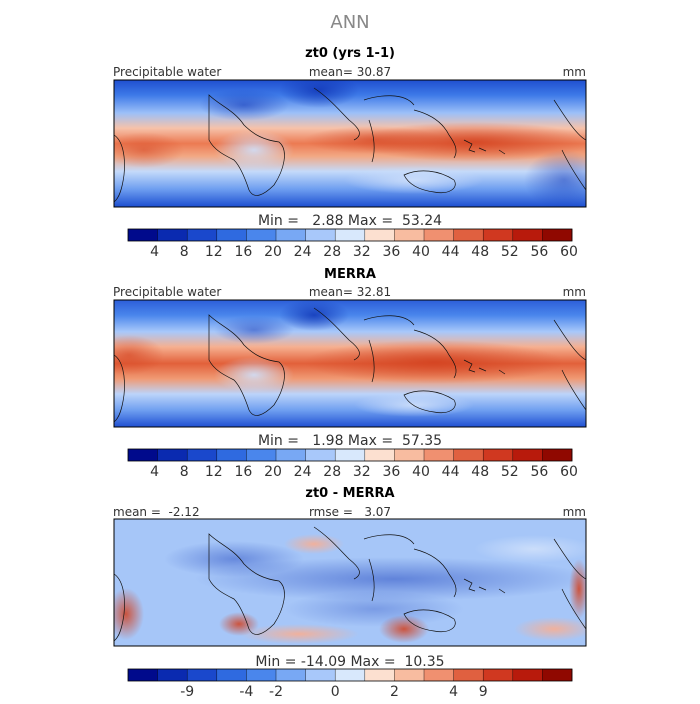  Describe the element at coordinates (350, 274) in the screenshot. I see `panel-title: MERRA` at that location.